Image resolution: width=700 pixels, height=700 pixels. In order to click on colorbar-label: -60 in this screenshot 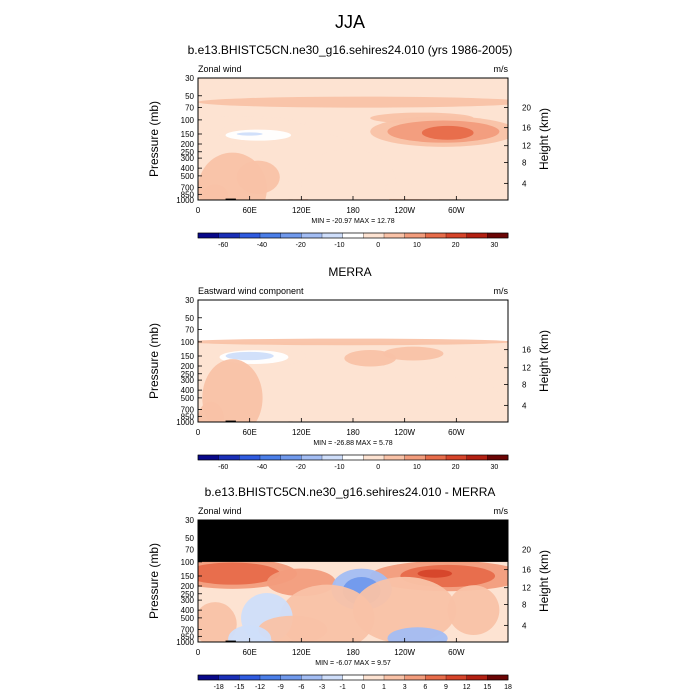, I will do `click(223, 245)`.